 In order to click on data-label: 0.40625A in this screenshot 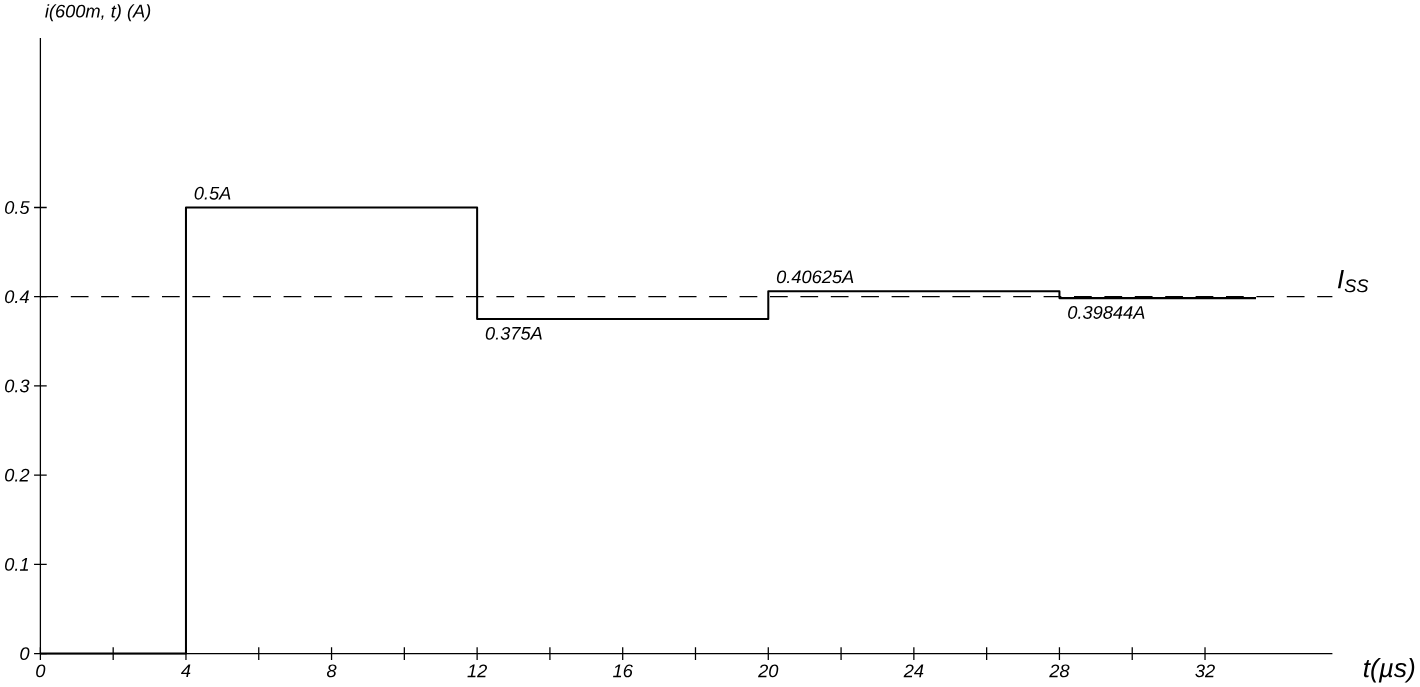, I will do `click(815, 277)`.